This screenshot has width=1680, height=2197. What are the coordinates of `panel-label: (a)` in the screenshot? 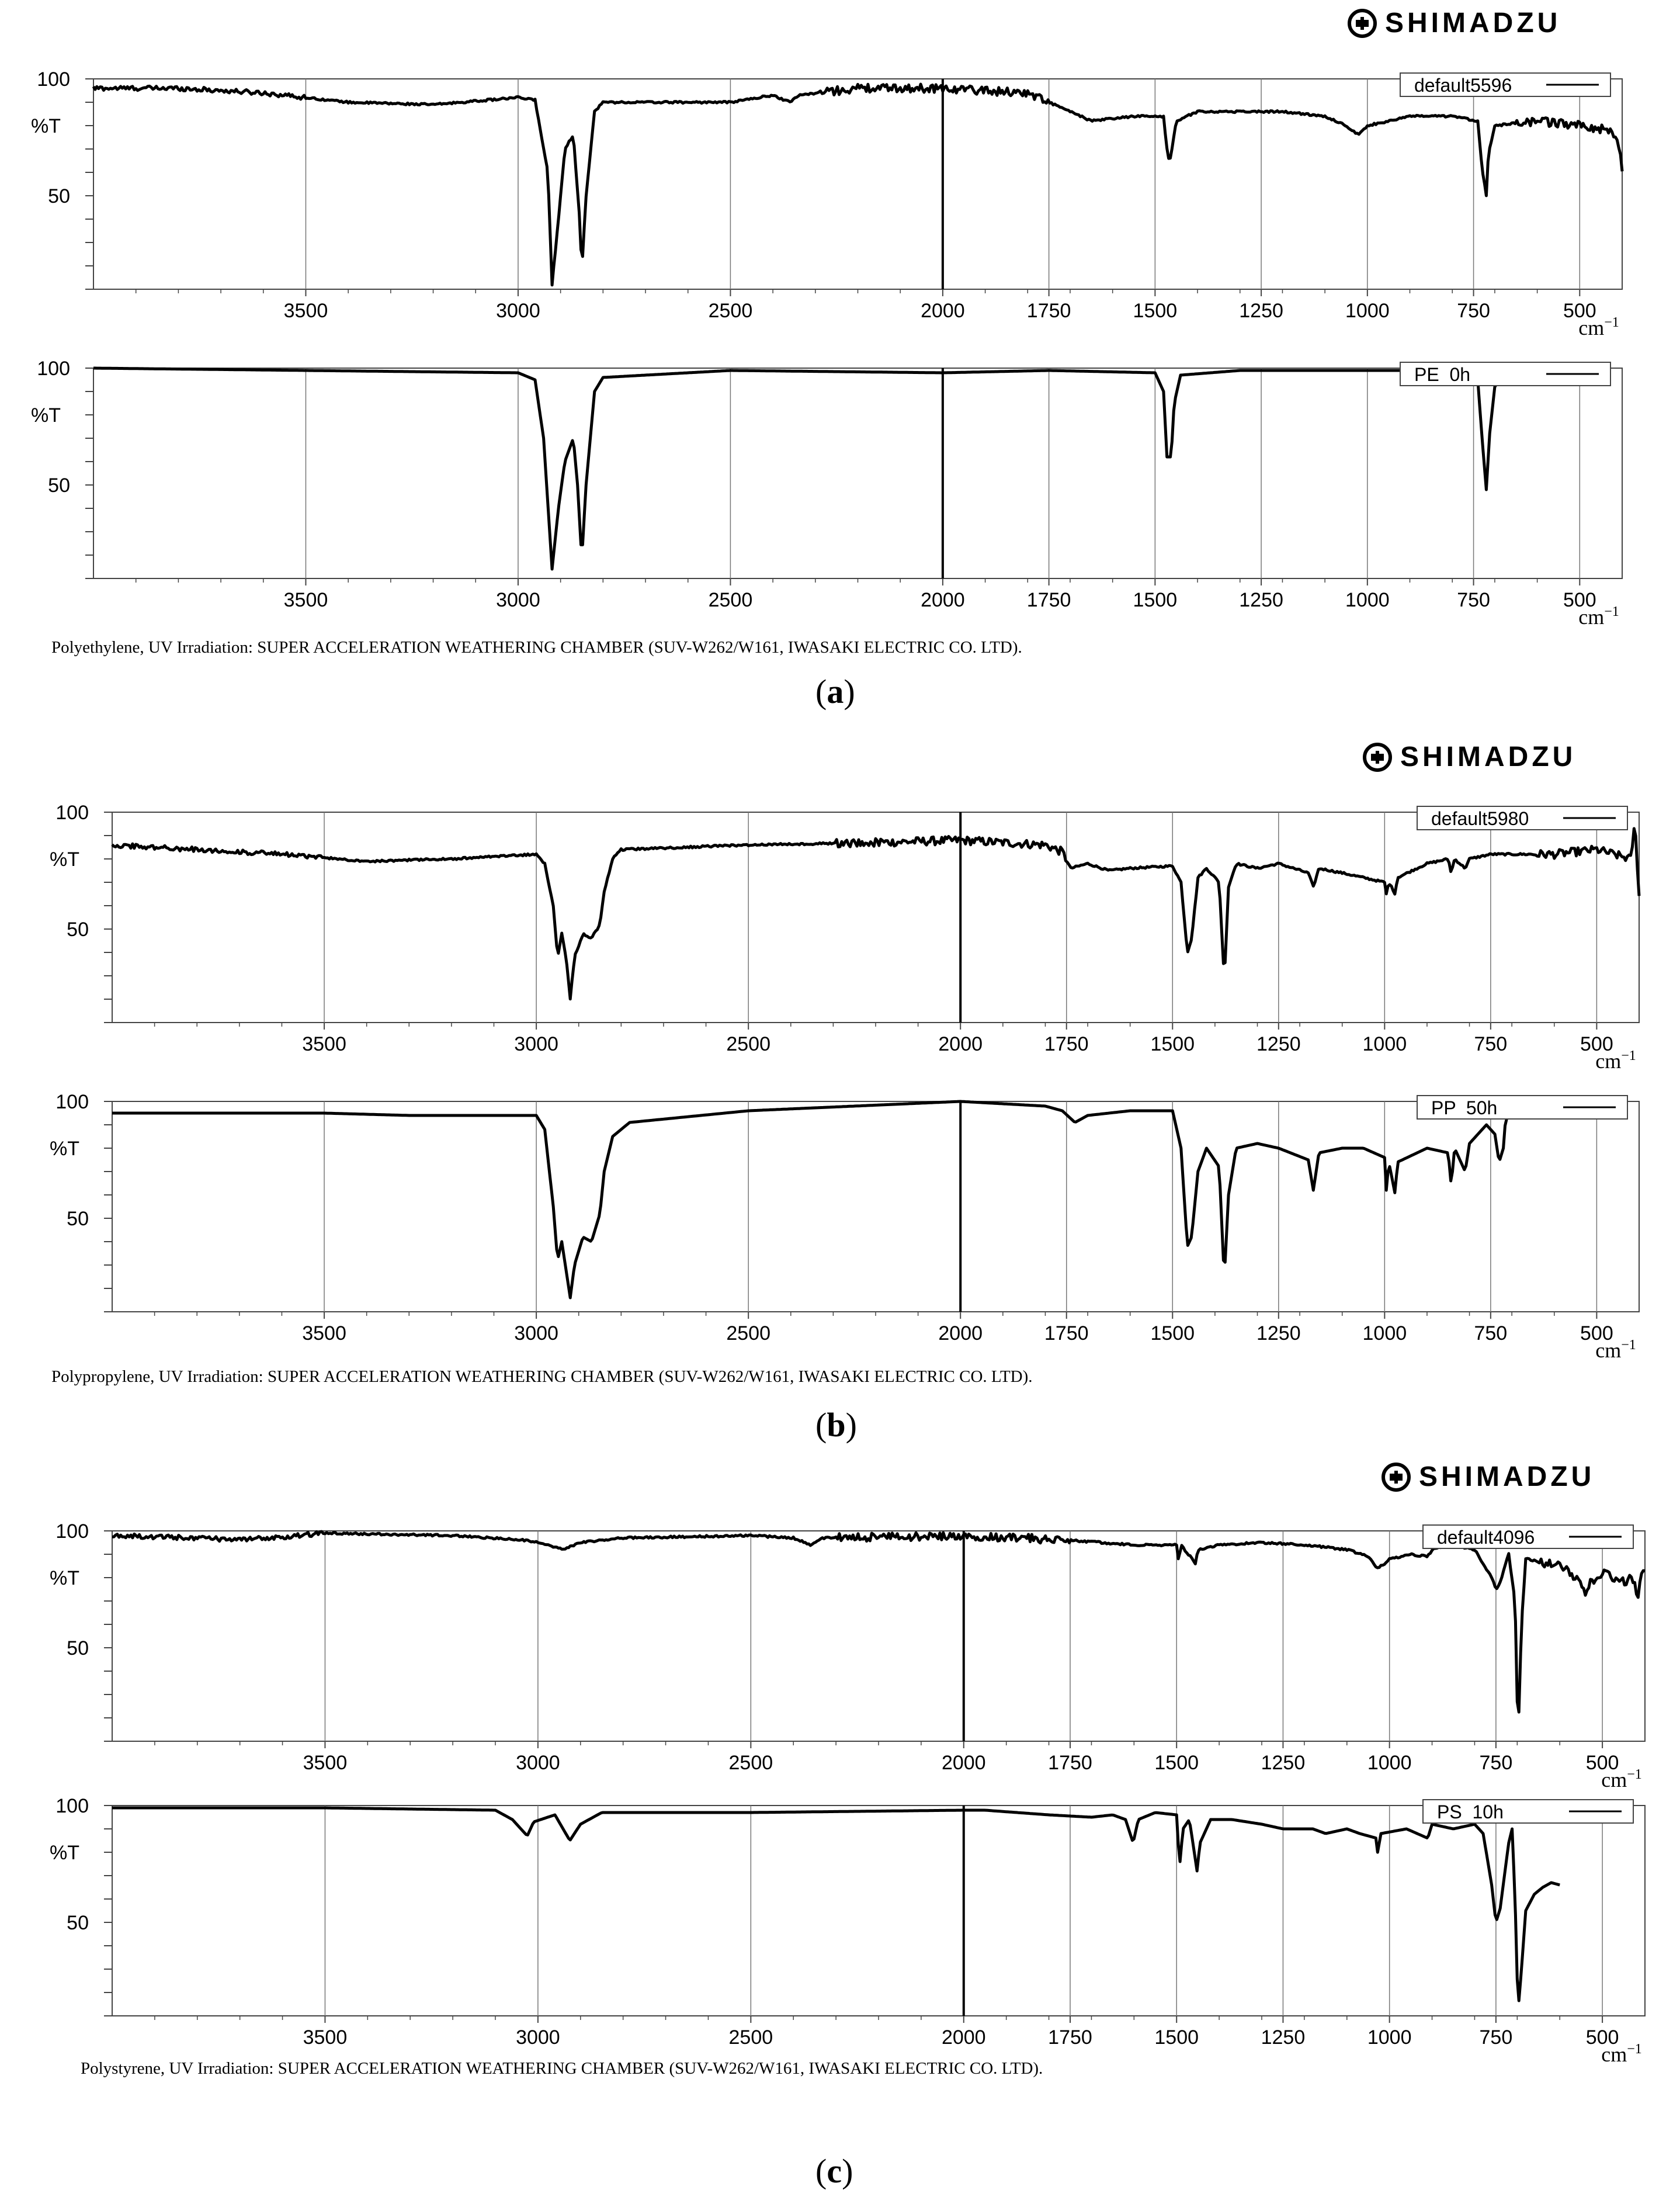 It's located at (835, 692).